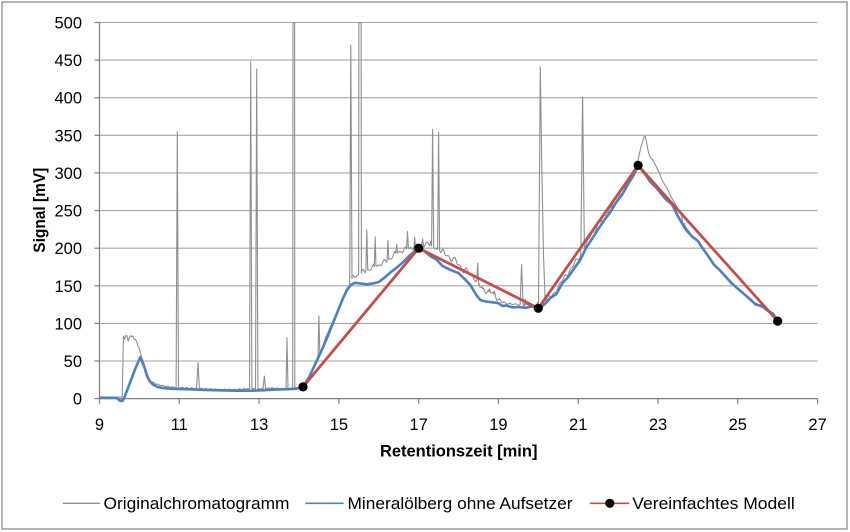 The width and height of the screenshot is (850, 532). What do you see at coordinates (738, 425) in the screenshot?
I see `svg-text: 25` at bounding box center [738, 425].